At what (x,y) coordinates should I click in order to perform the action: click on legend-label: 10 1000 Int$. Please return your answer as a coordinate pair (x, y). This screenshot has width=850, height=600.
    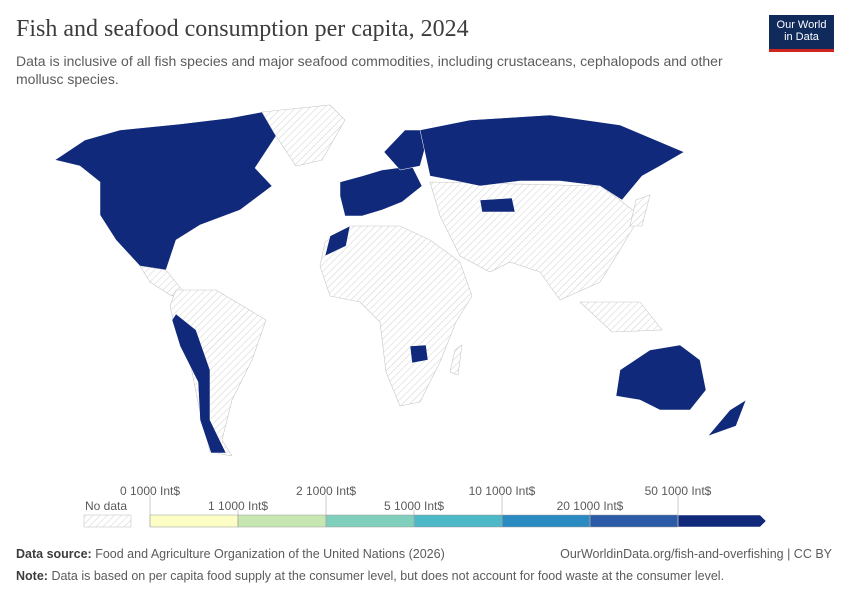
    Looking at the image, I should click on (502, 491).